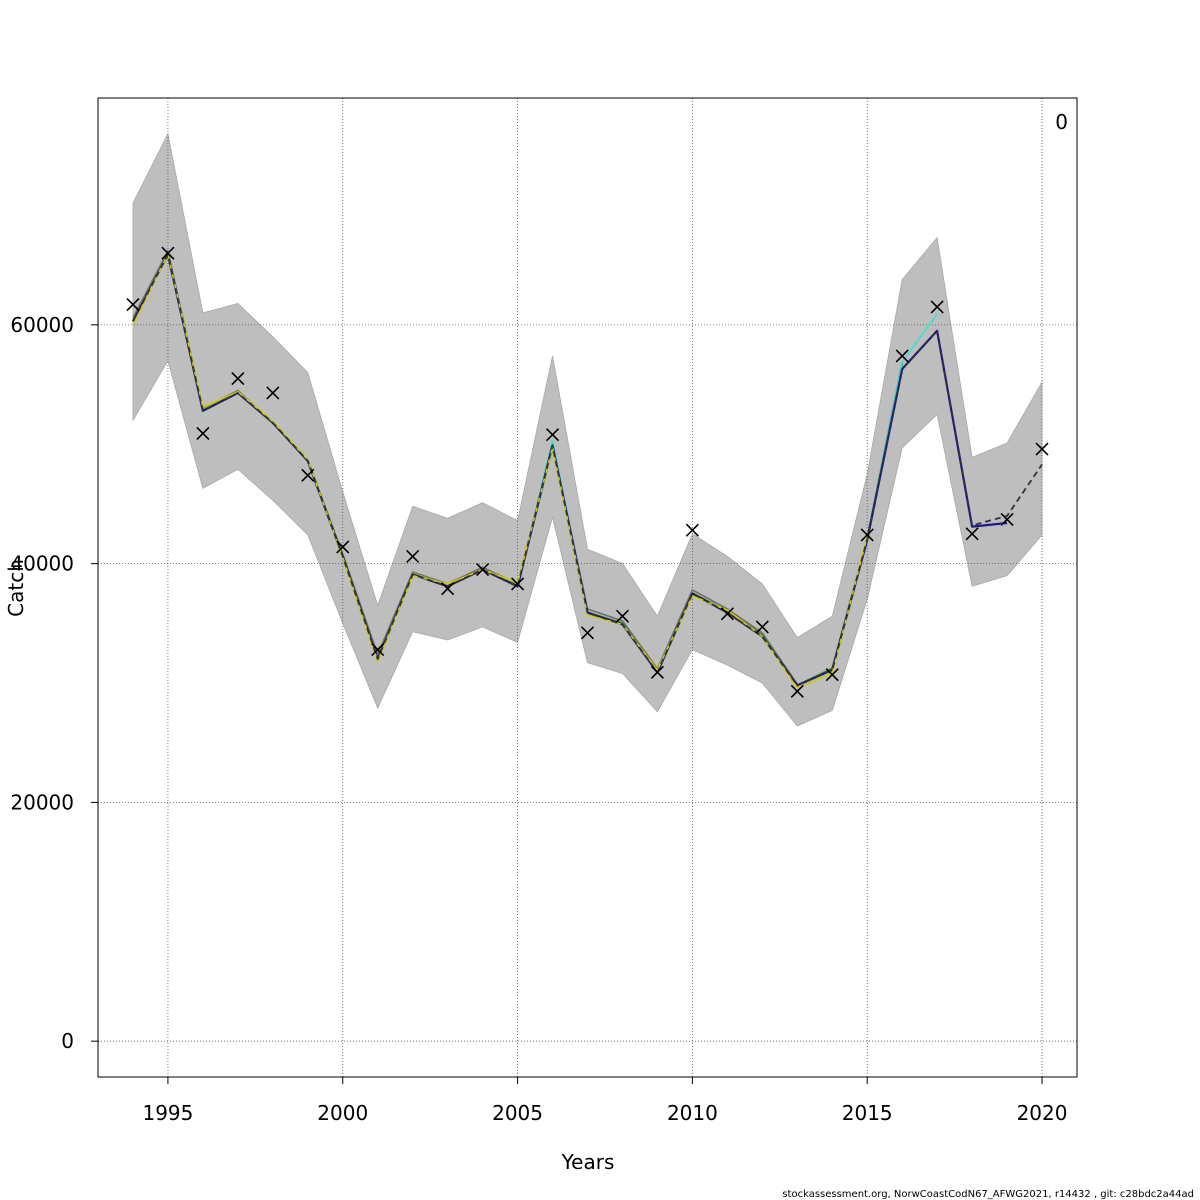 The image size is (1200, 1200). Describe the element at coordinates (67, 1041) in the screenshot. I see `y-tick-label-0: 0` at that location.